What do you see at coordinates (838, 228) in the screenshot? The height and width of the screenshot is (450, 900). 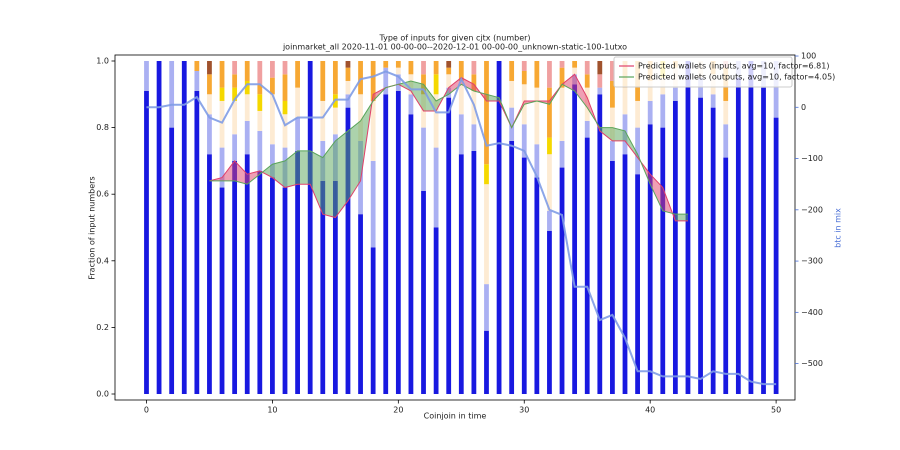 I see `y2-axis-label: btc in mix` at bounding box center [838, 228].